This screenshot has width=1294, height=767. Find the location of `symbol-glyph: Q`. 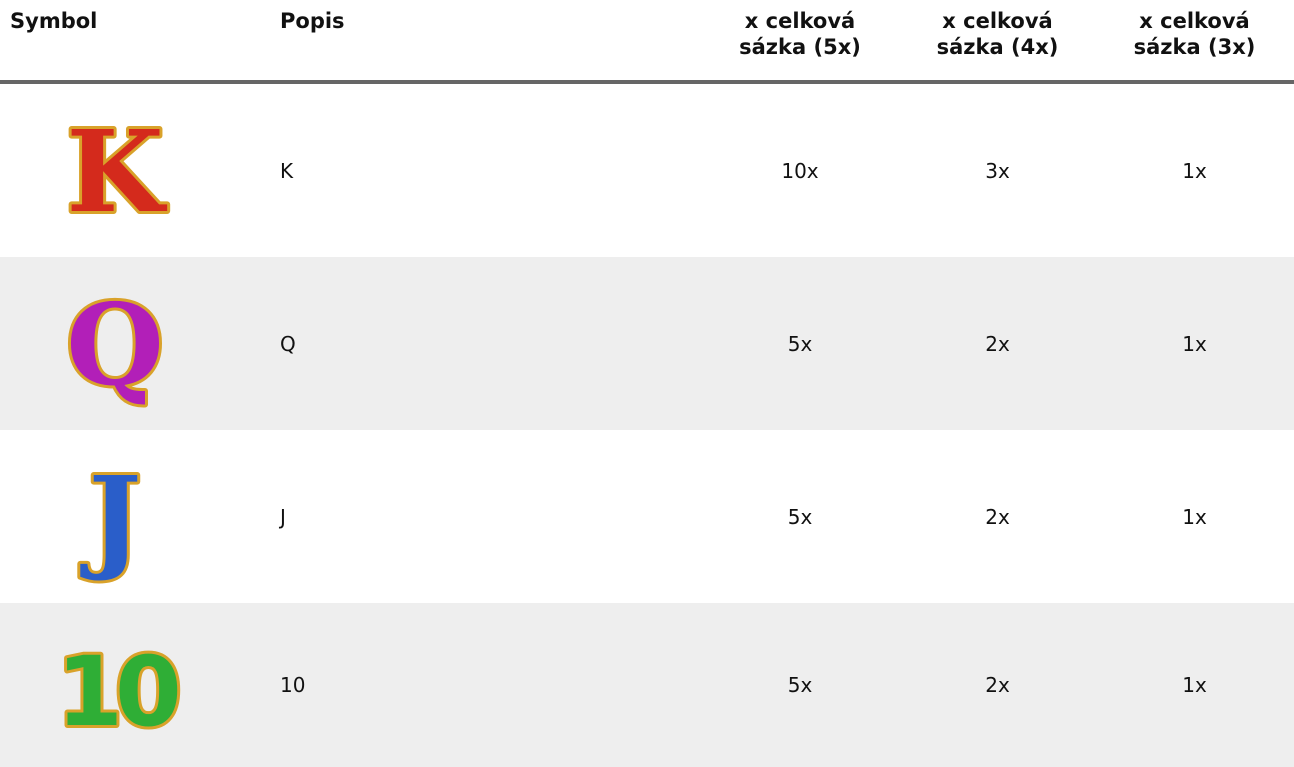

symbol-glyph: Q is located at coordinates (115, 345).